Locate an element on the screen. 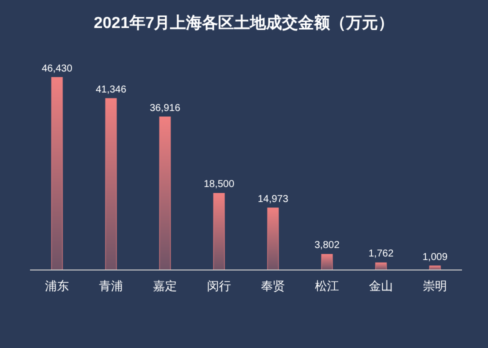 Image resolution: width=488 pixels, height=348 pixels. chart-title: 2021年7月上海各区土地成交金额（万元） is located at coordinates (244, 22).